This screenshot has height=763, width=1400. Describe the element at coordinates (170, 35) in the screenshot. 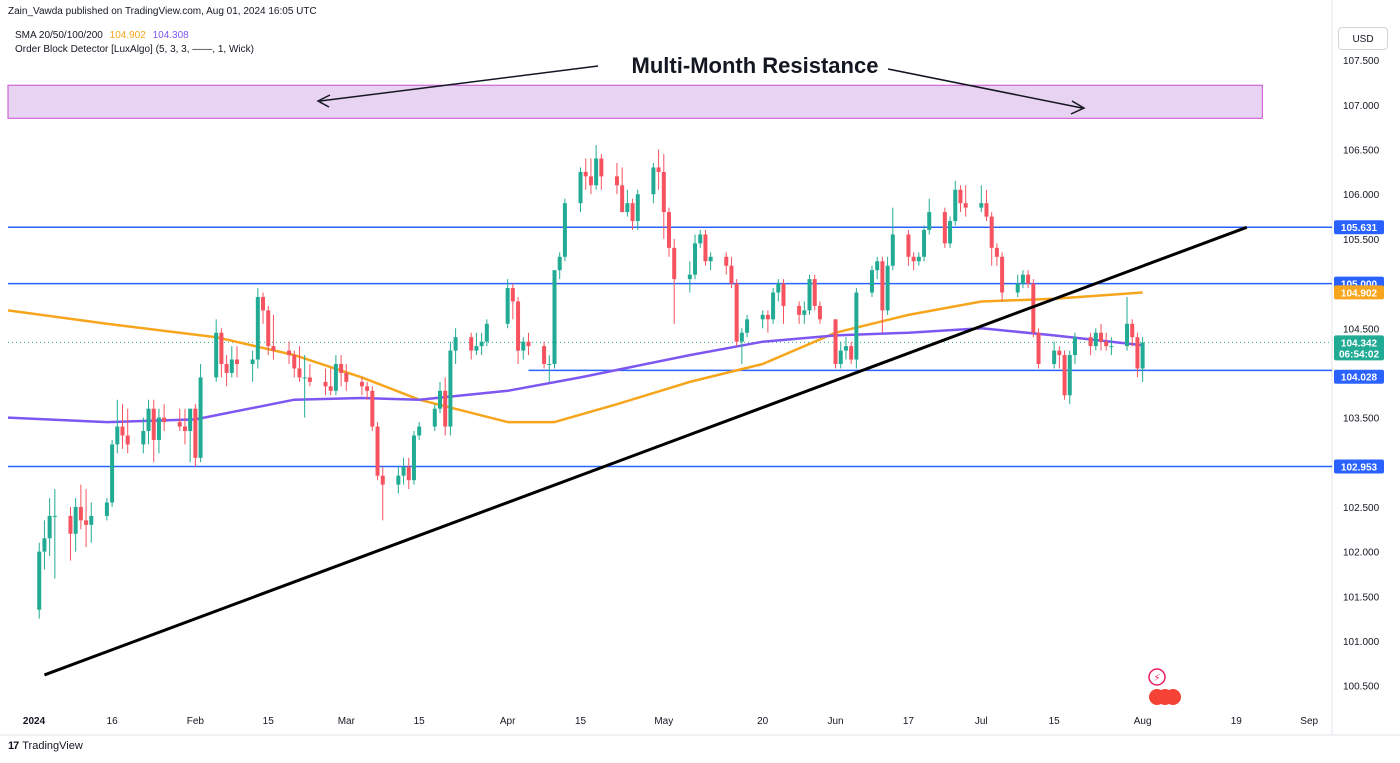

I see `legend-sma-value-2: 104.308` at that location.